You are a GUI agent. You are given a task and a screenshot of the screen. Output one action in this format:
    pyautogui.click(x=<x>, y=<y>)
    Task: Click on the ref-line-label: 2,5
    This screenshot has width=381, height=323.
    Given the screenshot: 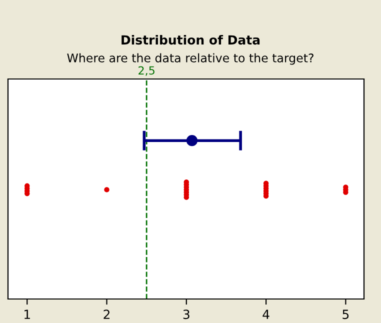 What is the action you would take?
    pyautogui.click(x=146, y=71)
    